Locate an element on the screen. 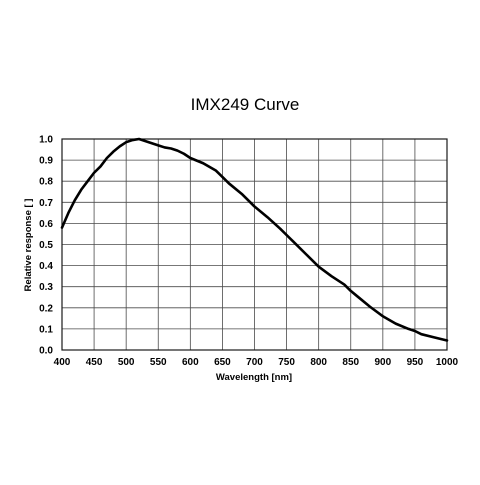 The height and width of the screenshot is (485, 480). y-tick-label: 0.6 is located at coordinates (46, 224).